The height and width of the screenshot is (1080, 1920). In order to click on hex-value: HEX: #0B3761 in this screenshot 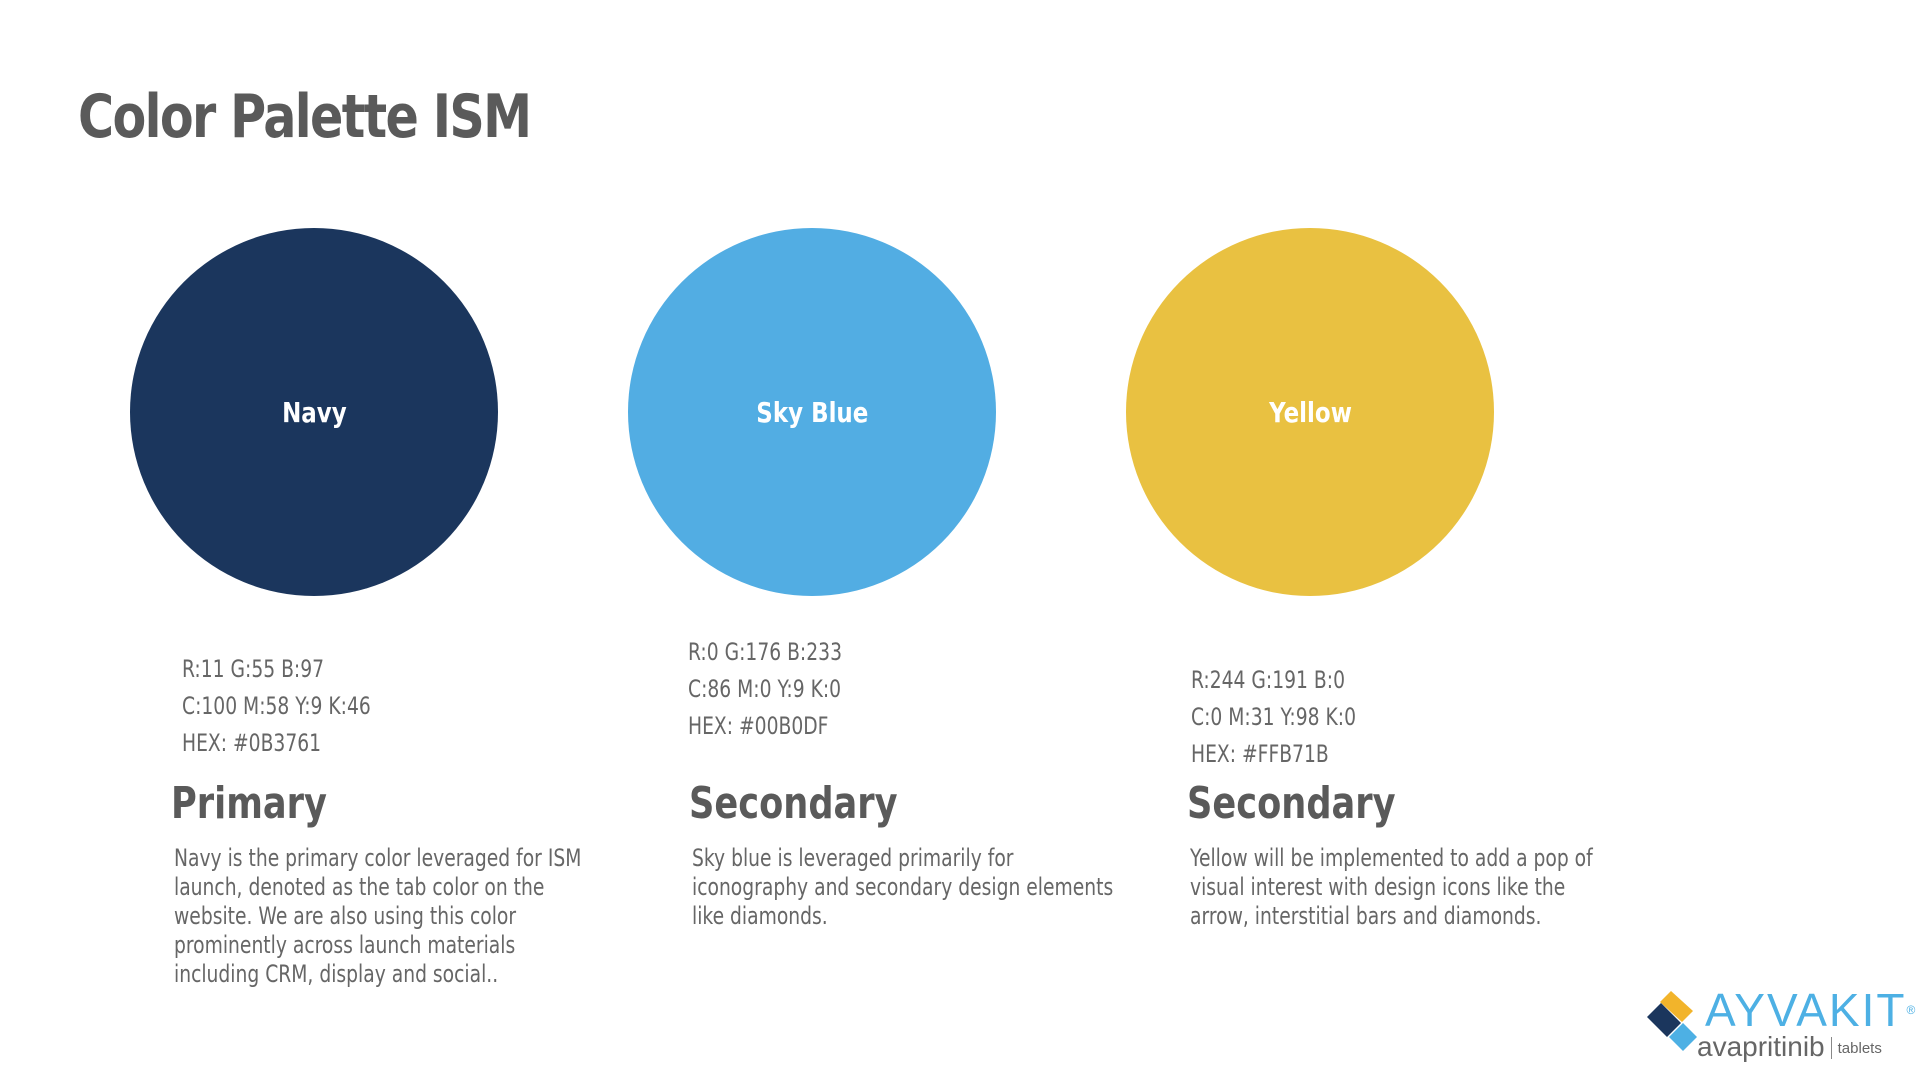, I will do `click(252, 743)`.